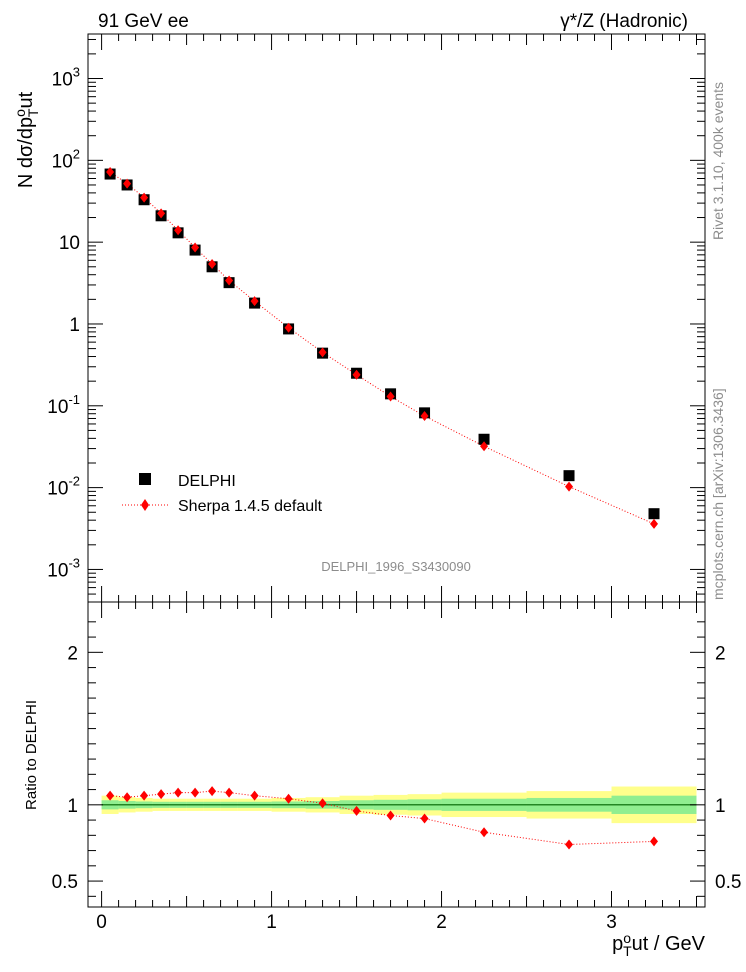  What do you see at coordinates (69, 243) in the screenshot?
I see `main-ytick-label: 10` at bounding box center [69, 243].